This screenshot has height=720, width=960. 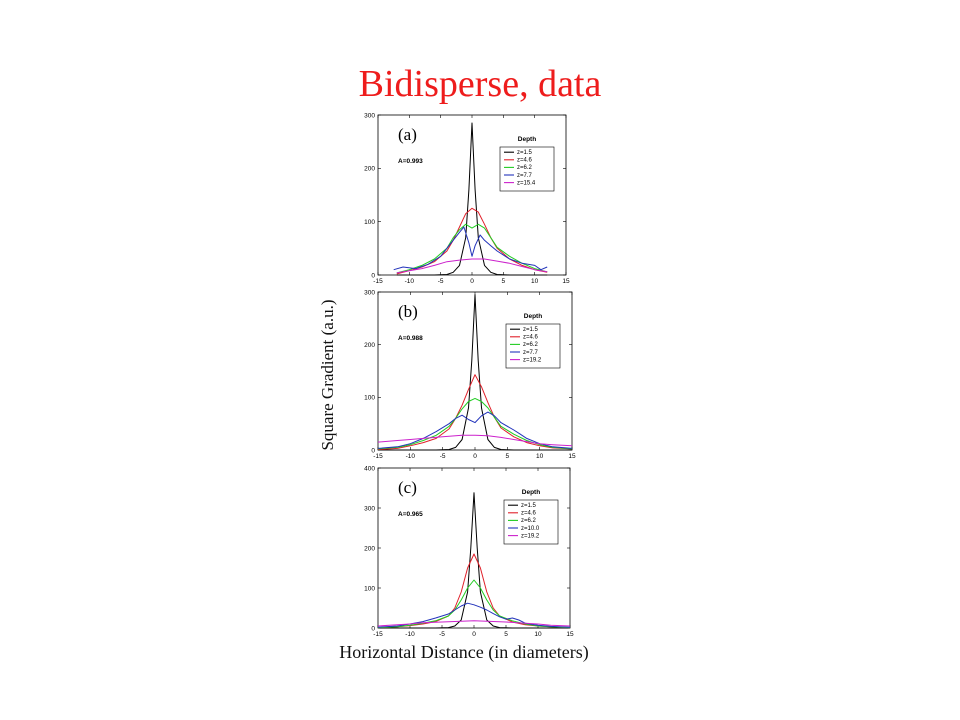 I want to click on panel-annotation: A=0.988, so click(x=410, y=338).